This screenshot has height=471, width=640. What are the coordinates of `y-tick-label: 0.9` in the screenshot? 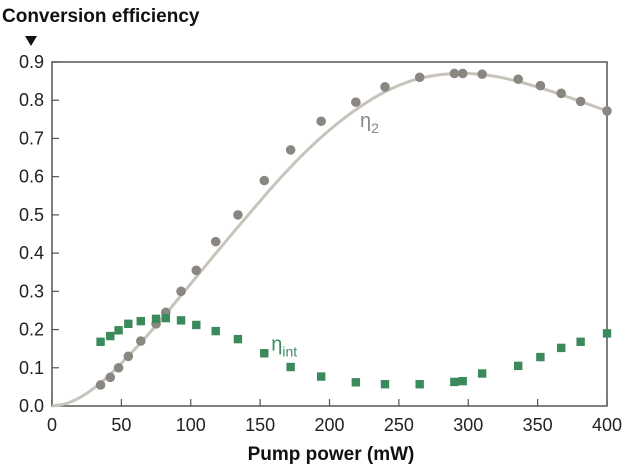 It's located at (31, 62).